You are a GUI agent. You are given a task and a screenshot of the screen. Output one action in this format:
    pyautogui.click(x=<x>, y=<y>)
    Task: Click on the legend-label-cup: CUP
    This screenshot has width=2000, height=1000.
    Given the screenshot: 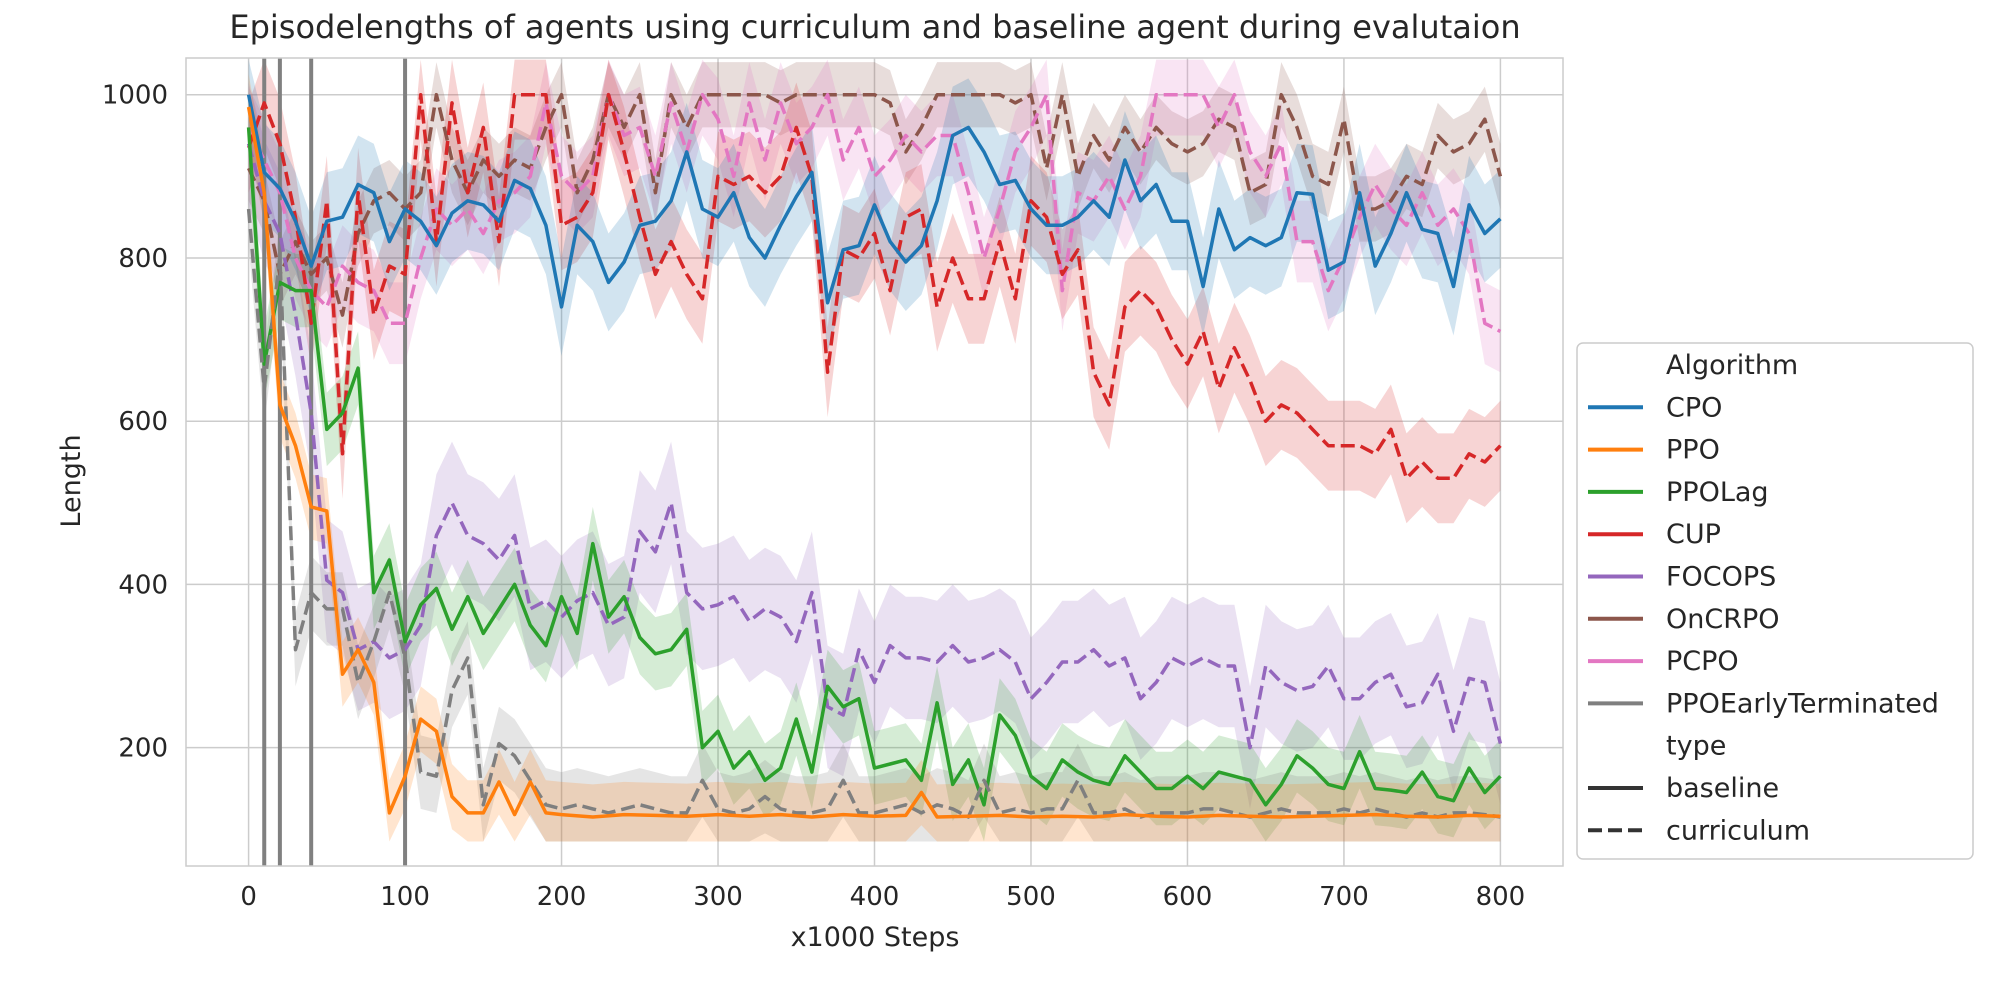 What is the action you would take?
    pyautogui.click(x=1693, y=534)
    